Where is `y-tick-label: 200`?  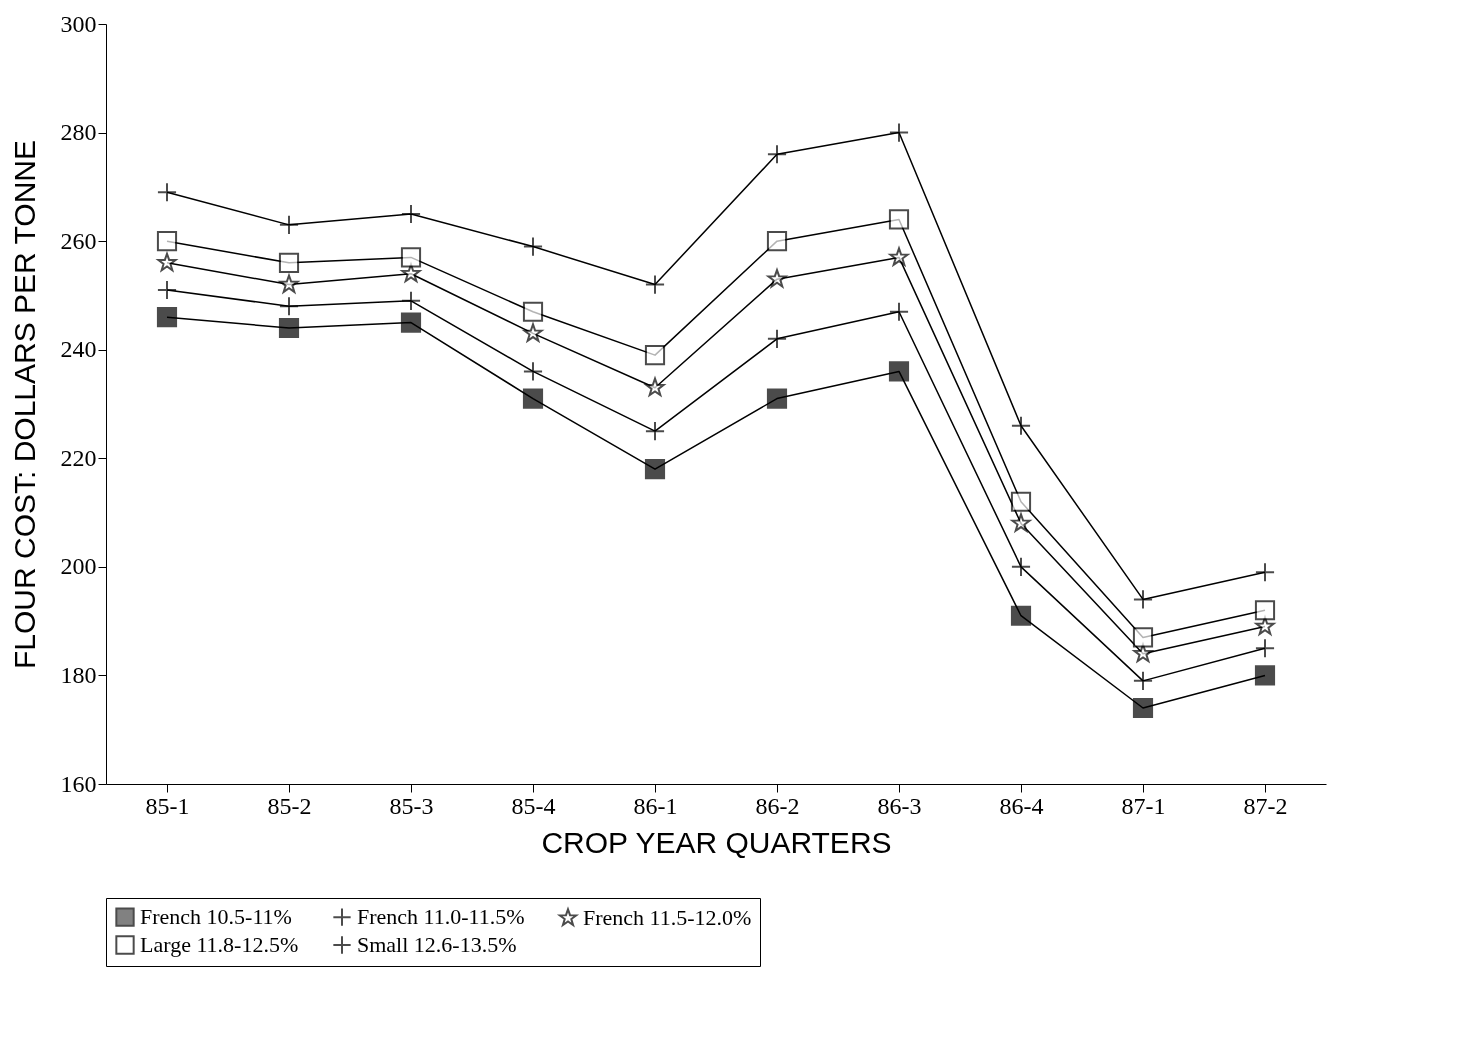 y-tick-label: 200 is located at coordinates (78, 566).